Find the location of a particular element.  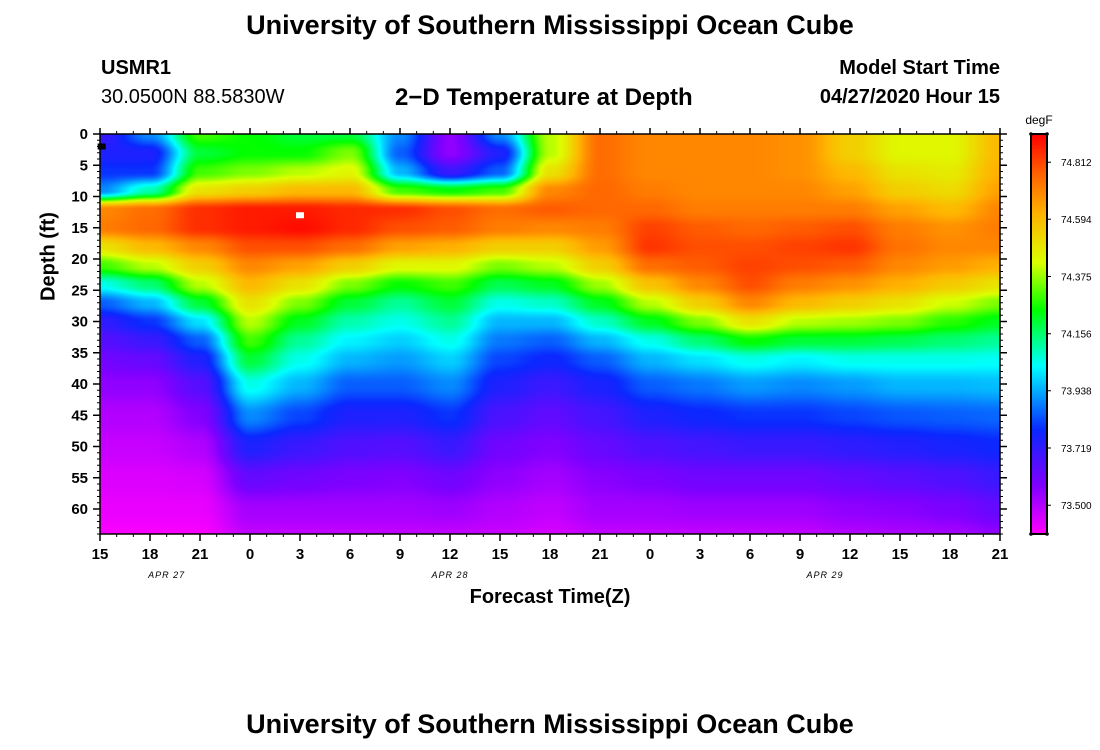

y-tick-label: 60 is located at coordinates (79, 509).